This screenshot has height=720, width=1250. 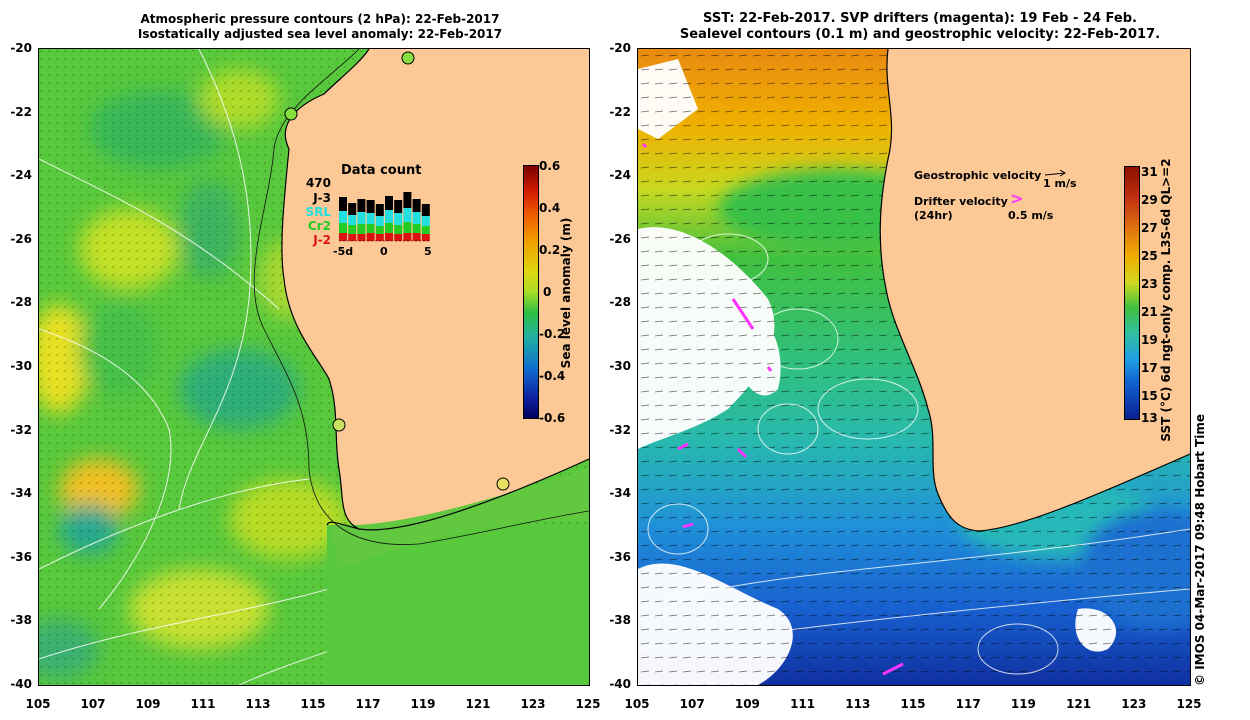 I want to click on longitude-tick: 113, so click(x=258, y=704).